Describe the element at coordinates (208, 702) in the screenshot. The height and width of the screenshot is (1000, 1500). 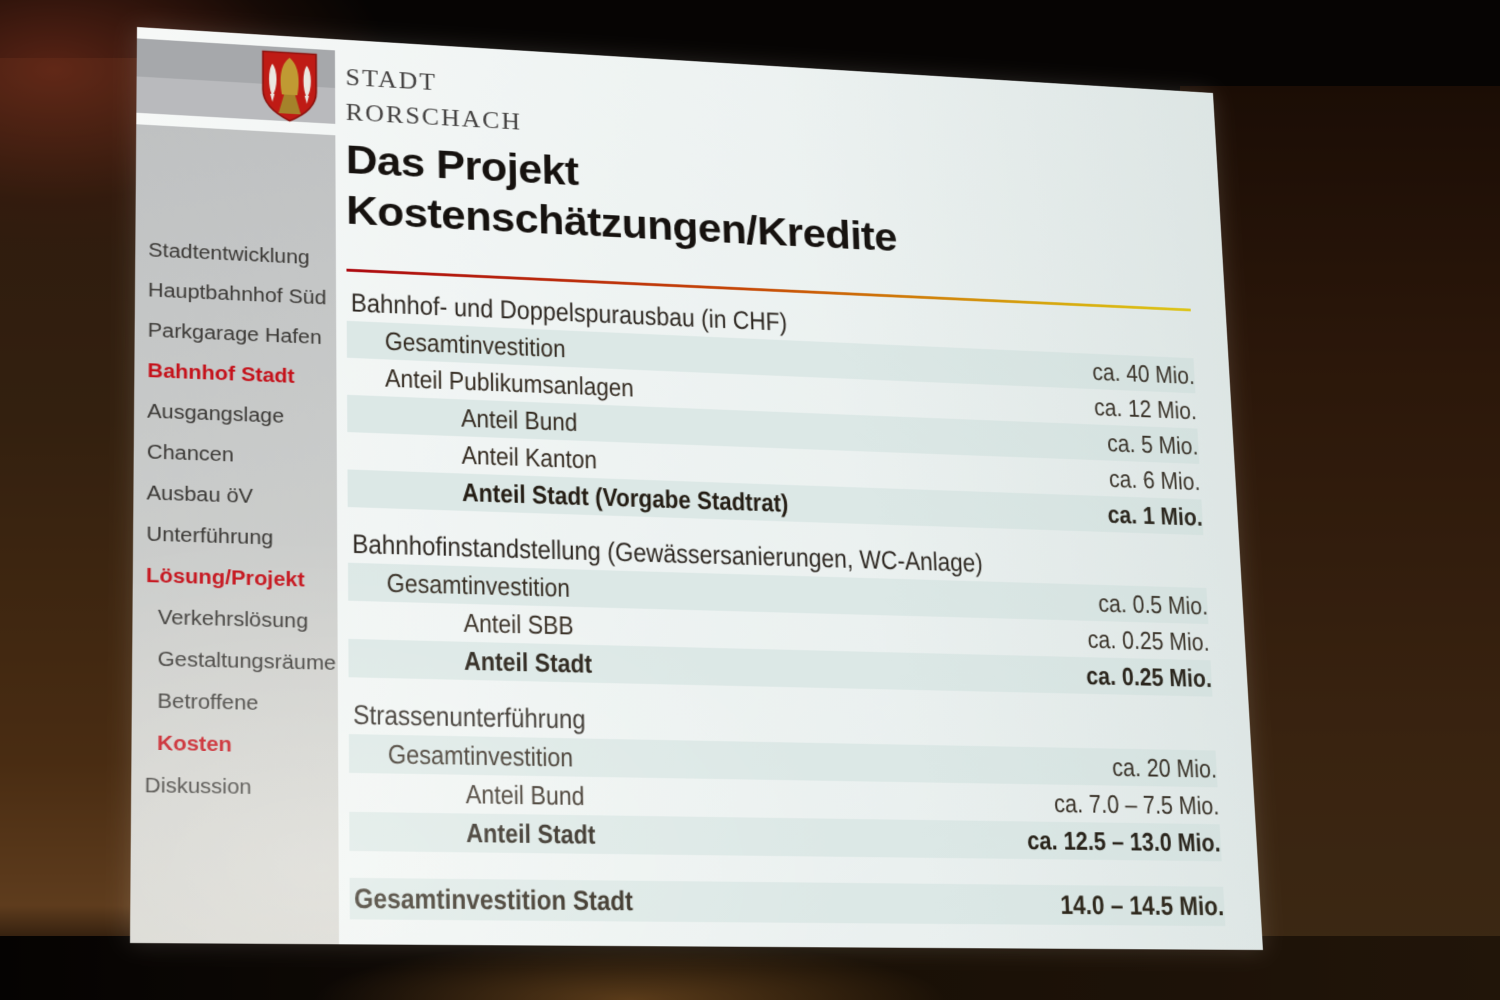
I see `sidebar-item-betroffene: Betroffene` at that location.